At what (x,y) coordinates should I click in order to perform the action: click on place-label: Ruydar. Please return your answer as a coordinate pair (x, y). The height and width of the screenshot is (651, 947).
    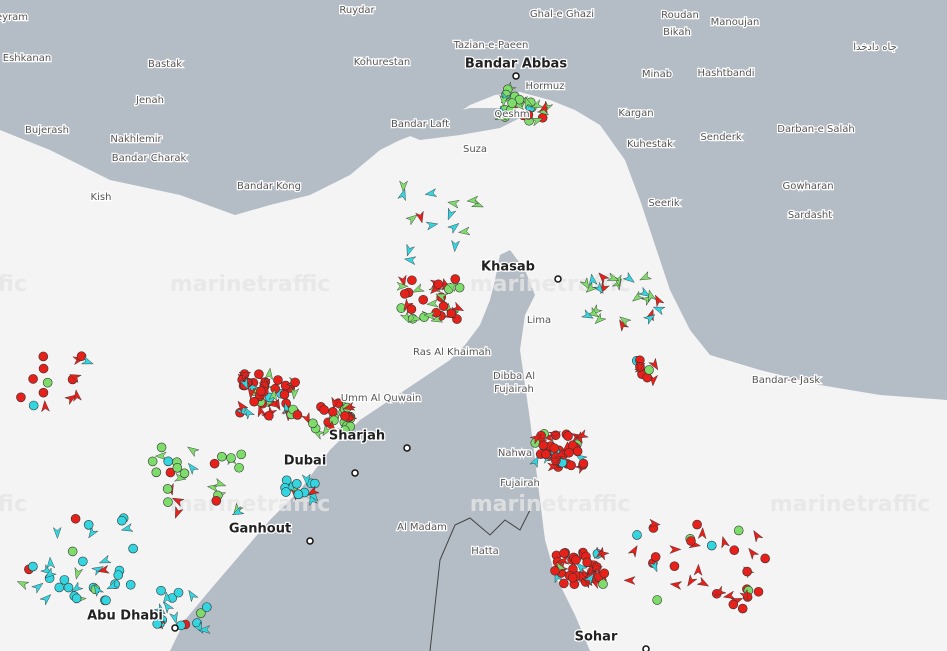
    Looking at the image, I should click on (357, 10).